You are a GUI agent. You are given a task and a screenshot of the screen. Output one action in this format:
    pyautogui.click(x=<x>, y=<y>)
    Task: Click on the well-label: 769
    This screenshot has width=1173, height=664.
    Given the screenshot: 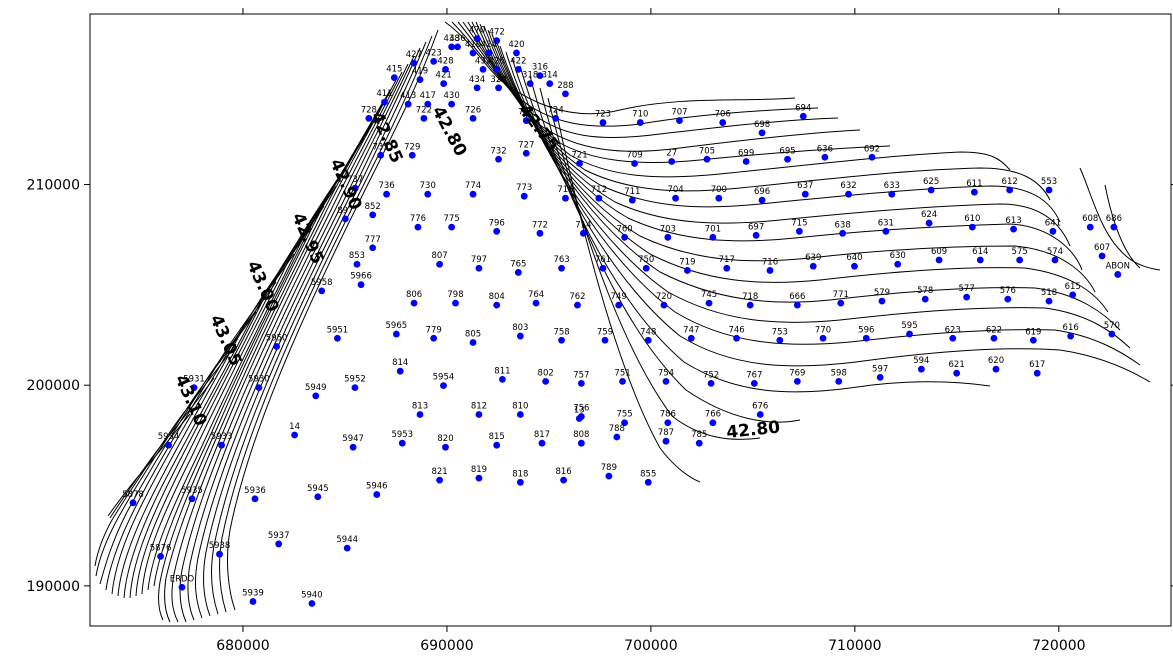 What is the action you would take?
    pyautogui.click(x=797, y=373)
    